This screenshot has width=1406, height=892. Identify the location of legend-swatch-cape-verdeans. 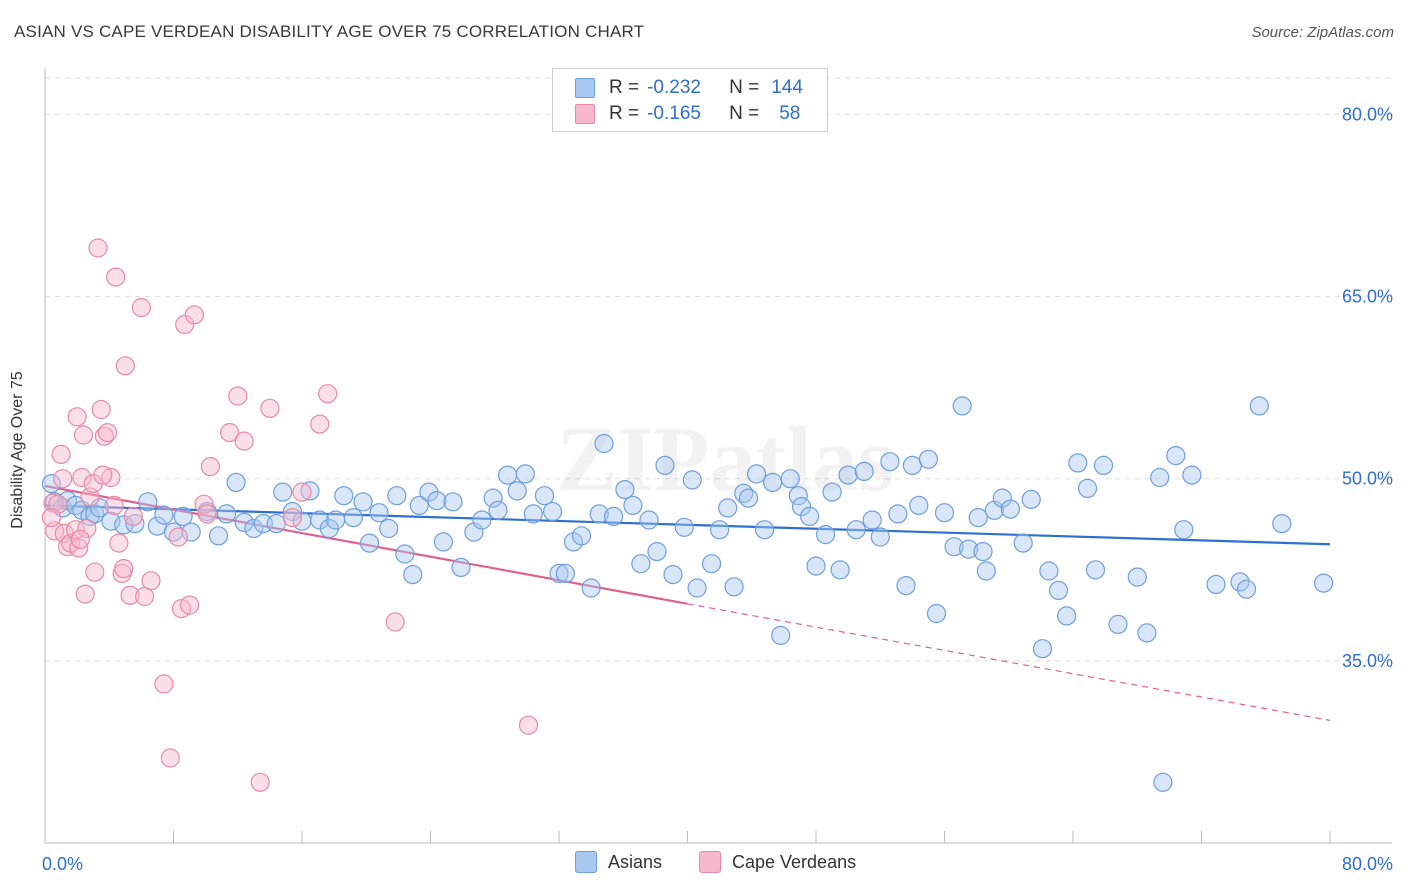
(710, 862).